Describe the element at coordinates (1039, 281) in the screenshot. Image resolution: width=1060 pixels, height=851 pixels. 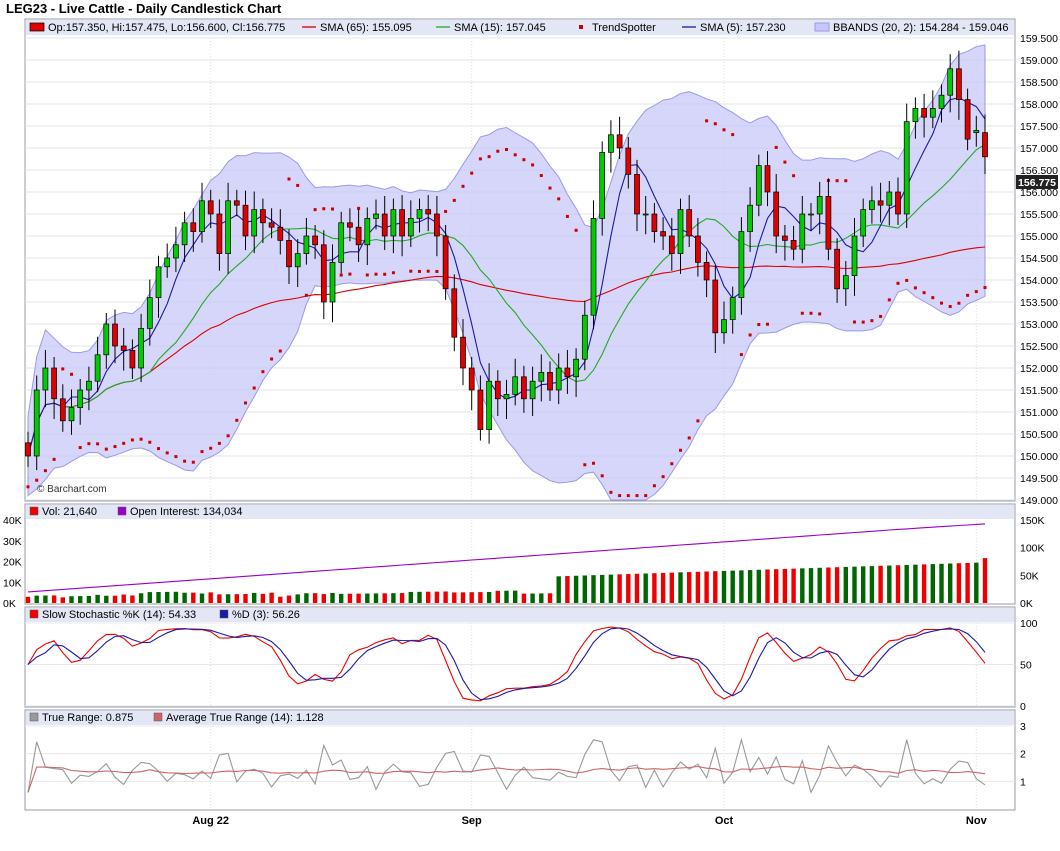
I see `price-tick-label: 154.000` at that location.